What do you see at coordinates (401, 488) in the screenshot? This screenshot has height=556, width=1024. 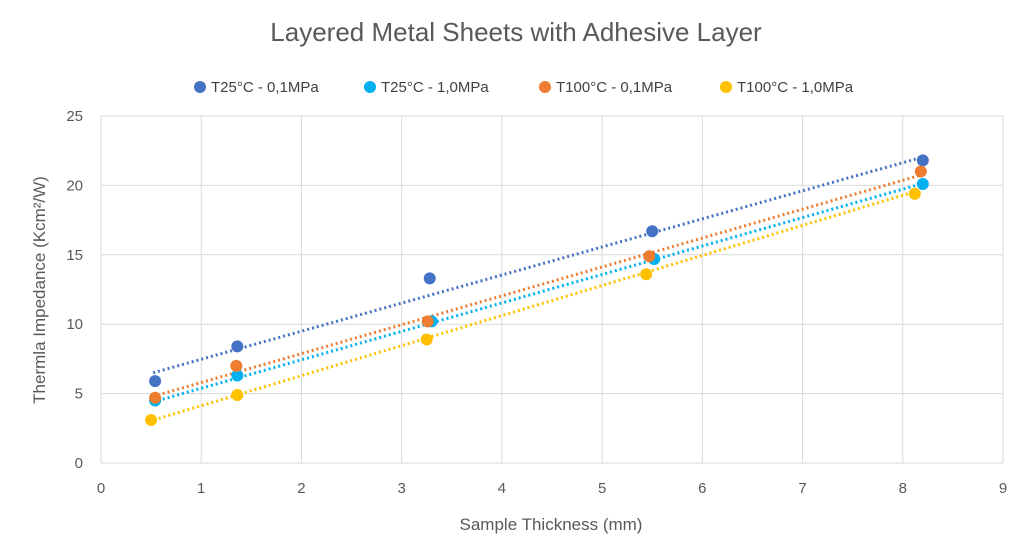 I see `x-tick-label: 3` at bounding box center [401, 488].